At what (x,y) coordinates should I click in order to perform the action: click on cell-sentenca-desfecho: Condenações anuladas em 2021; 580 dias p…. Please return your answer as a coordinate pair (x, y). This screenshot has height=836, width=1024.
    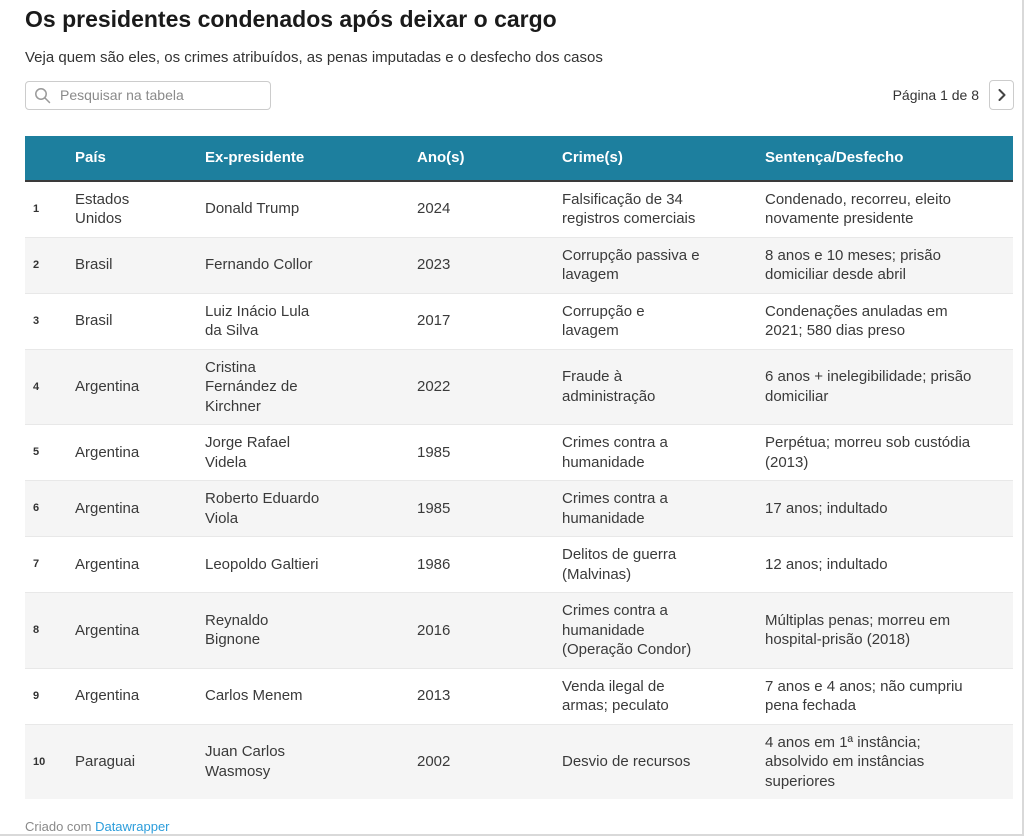
    Looking at the image, I should click on (889, 321).